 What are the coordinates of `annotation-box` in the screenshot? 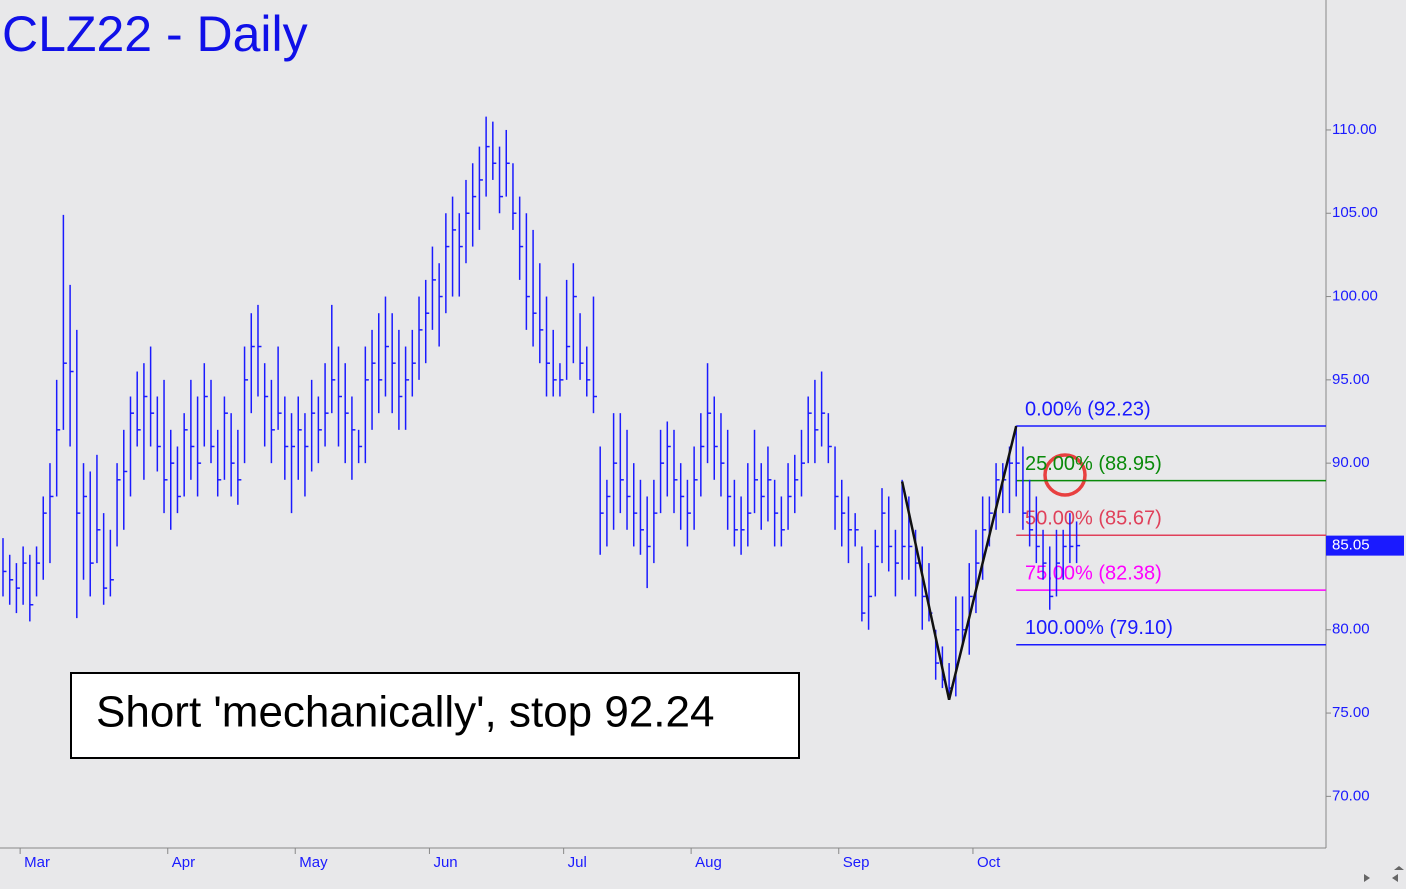 It's located at (435, 715).